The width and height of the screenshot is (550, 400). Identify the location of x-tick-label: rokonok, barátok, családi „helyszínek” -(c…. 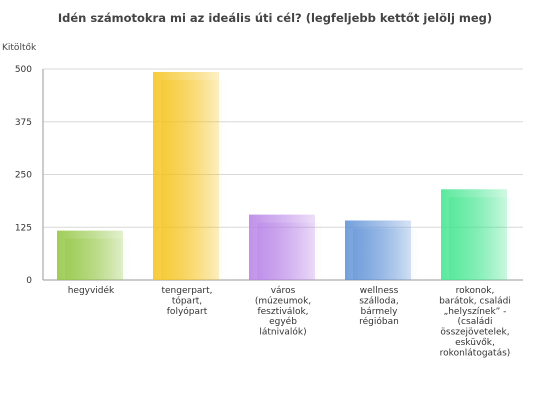
(475, 322).